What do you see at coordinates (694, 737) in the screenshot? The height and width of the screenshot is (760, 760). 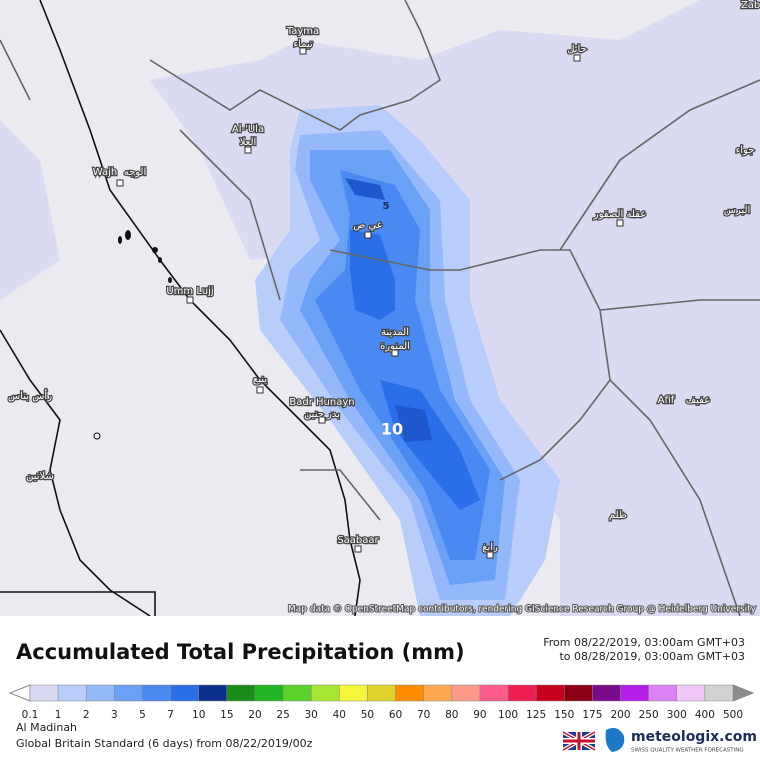 I see `brand: meteologix.com` at bounding box center [694, 737].